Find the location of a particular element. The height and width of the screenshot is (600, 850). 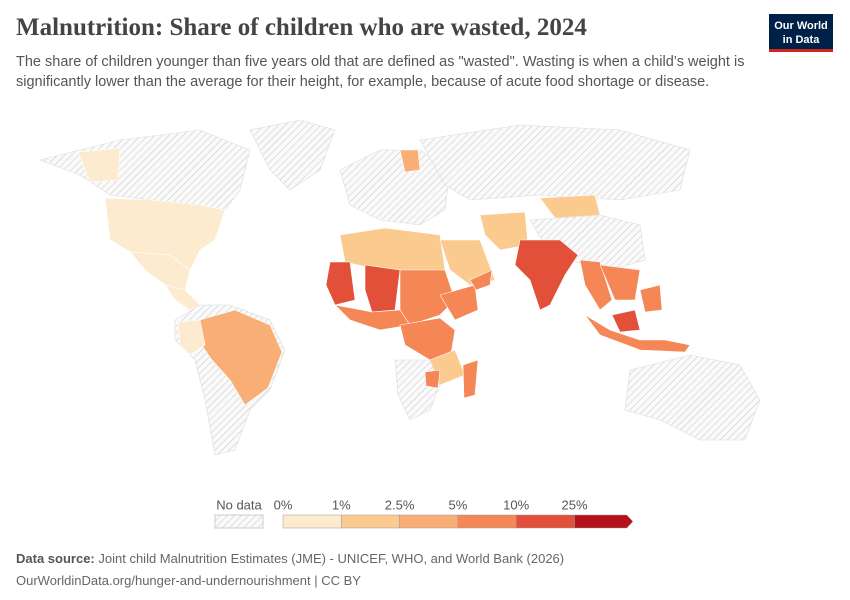

legend: No data 0% 1% 2.5% 5% 10% 25% is located at coordinates (424, 513).